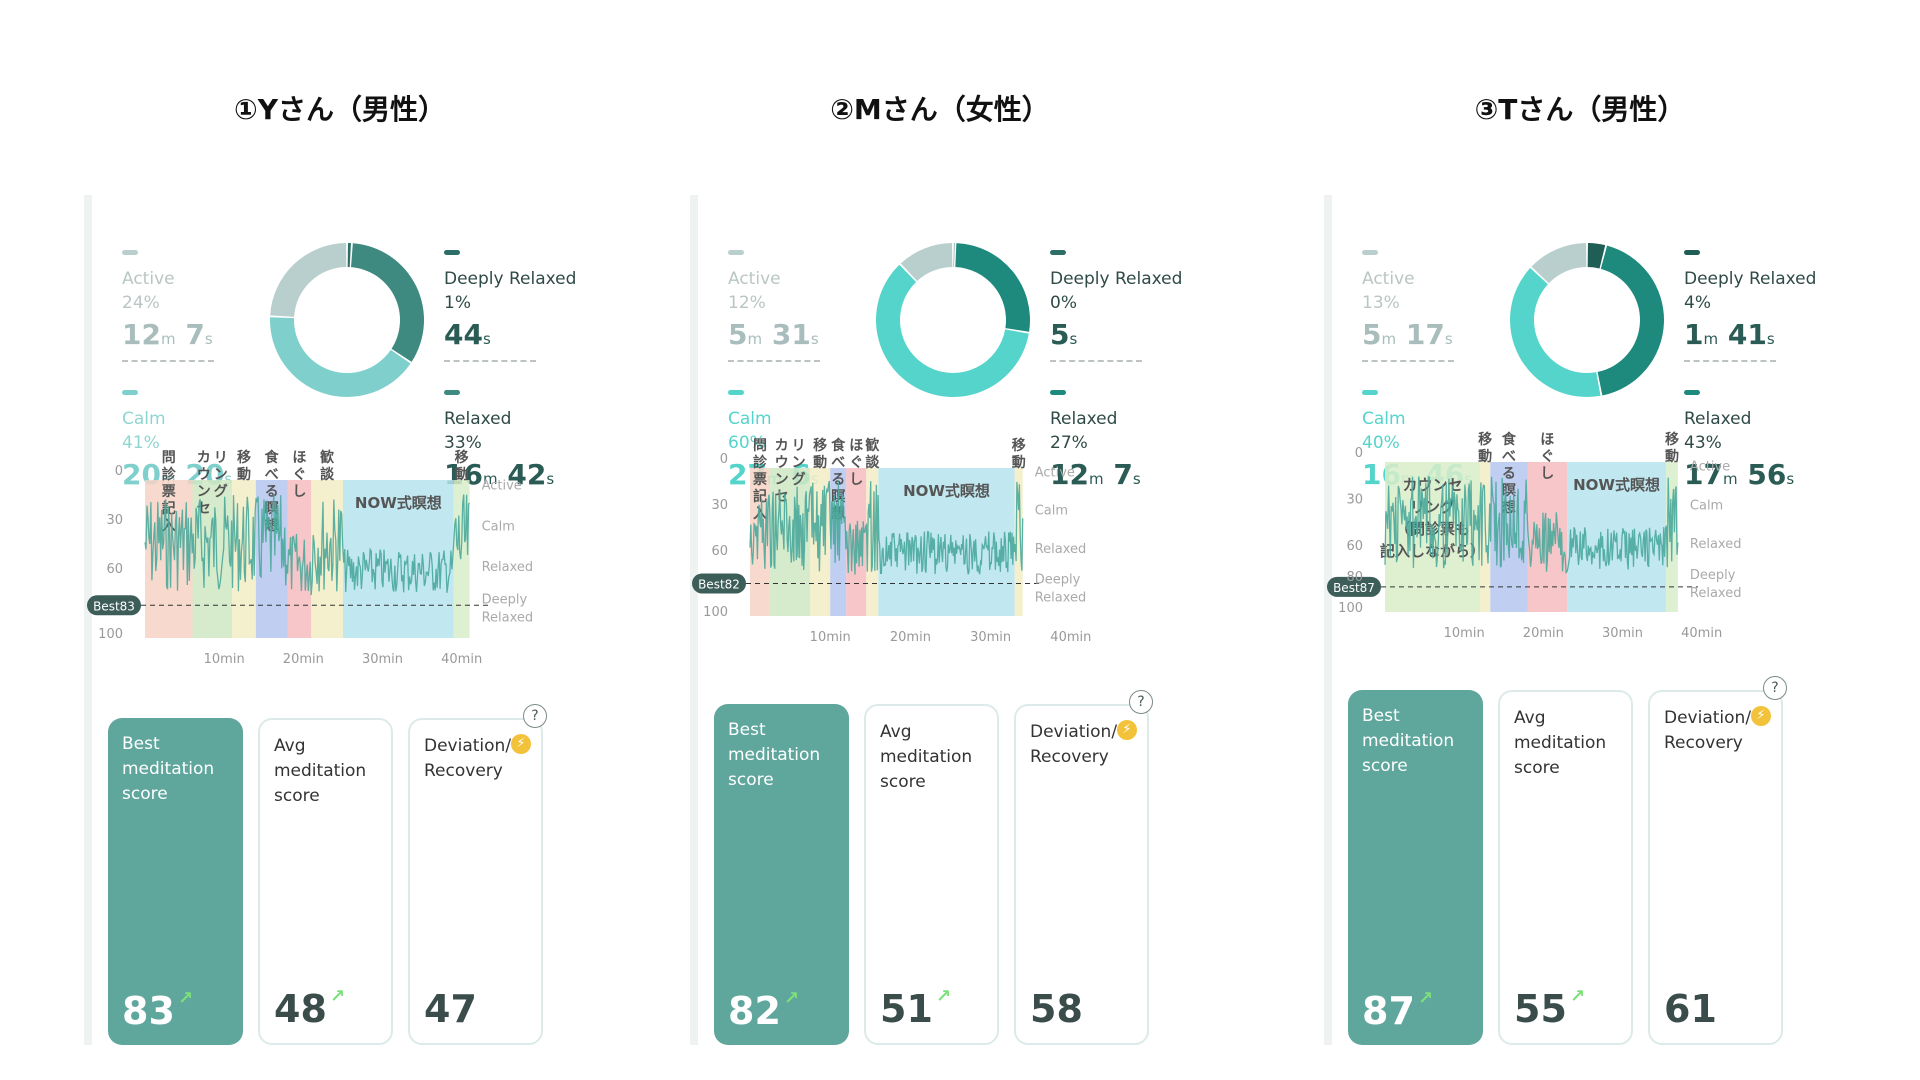 The height and width of the screenshot is (1080, 1920). I want to click on segment-label-char: 動, so click(1485, 456).